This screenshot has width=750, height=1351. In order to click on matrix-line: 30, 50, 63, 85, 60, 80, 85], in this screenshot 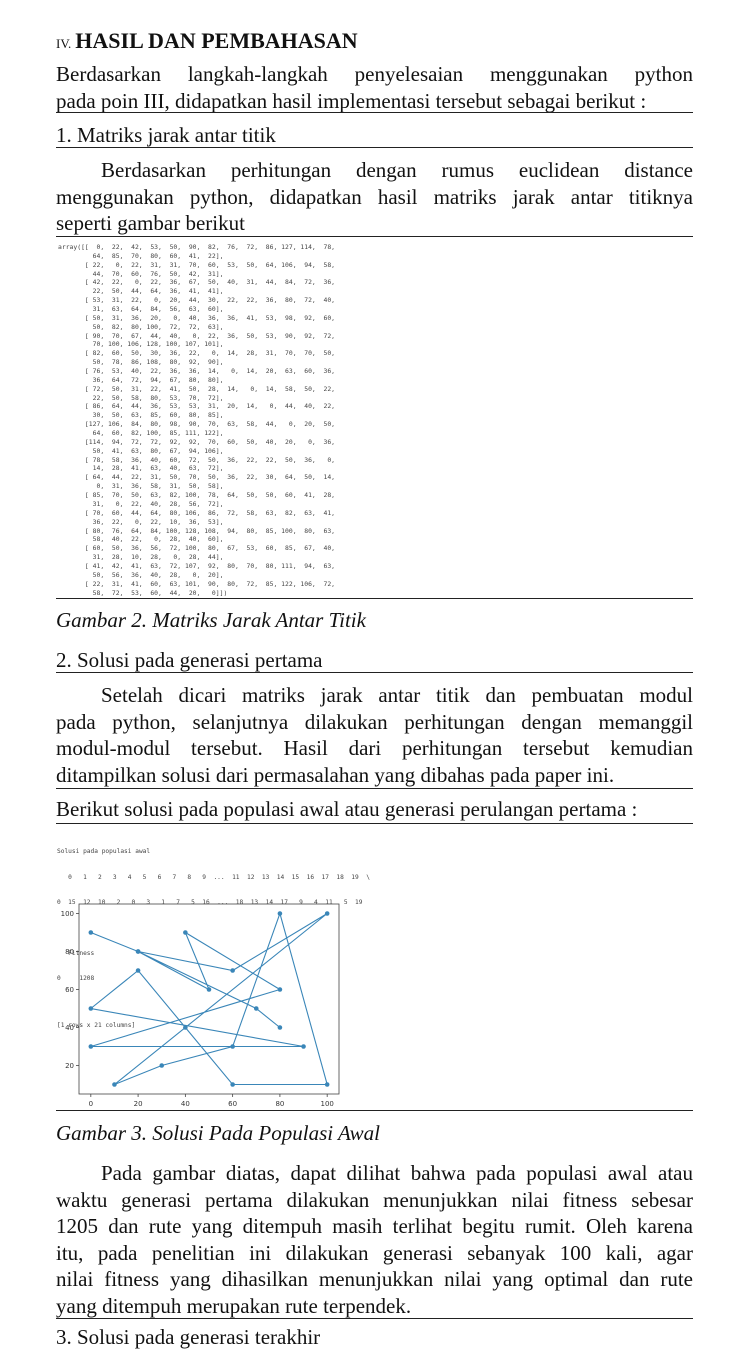, I will do `click(141, 415)`.